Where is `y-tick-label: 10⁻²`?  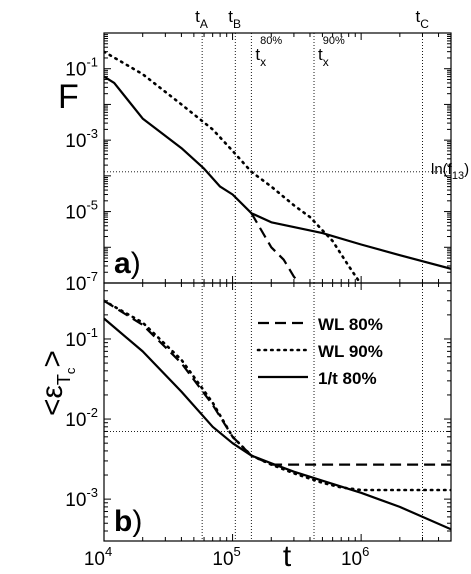
y-tick-label: 10⁻² is located at coordinates (81, 418).